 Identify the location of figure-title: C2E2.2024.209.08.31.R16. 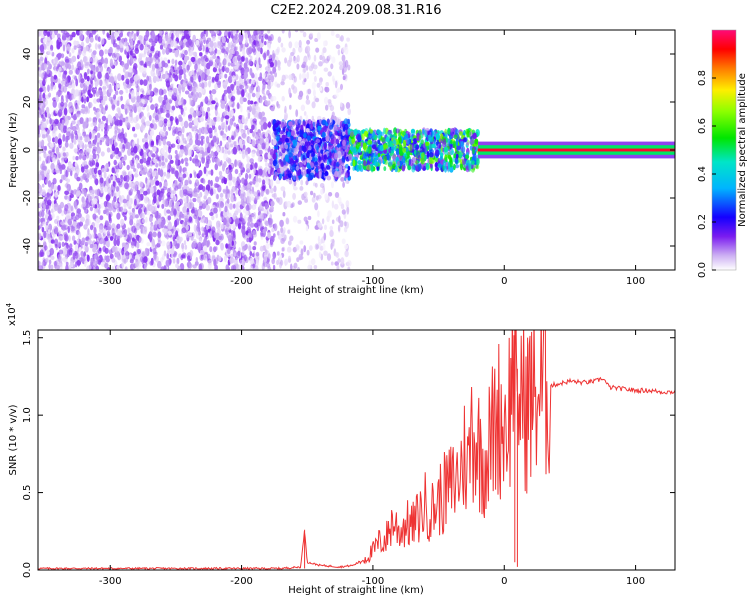
(355, 10).